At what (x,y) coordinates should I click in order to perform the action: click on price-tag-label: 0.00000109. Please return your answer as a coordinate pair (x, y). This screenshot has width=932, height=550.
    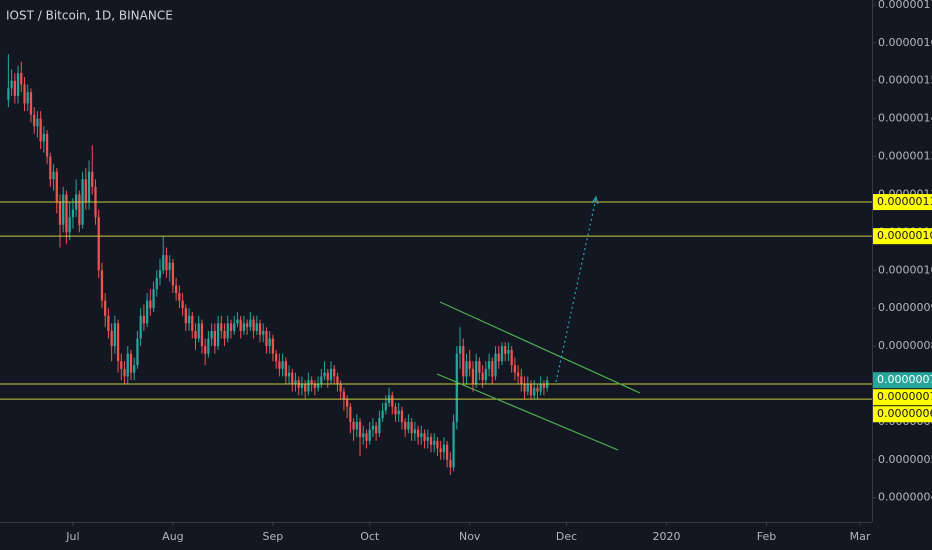
    Looking at the image, I should click on (904, 235).